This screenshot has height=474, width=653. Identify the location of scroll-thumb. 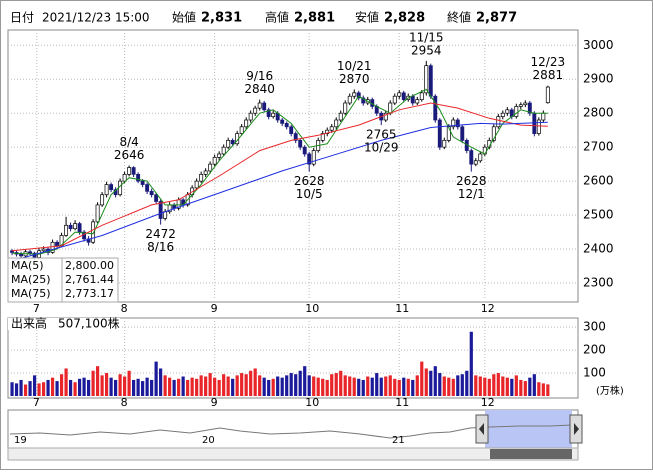
(531, 454).